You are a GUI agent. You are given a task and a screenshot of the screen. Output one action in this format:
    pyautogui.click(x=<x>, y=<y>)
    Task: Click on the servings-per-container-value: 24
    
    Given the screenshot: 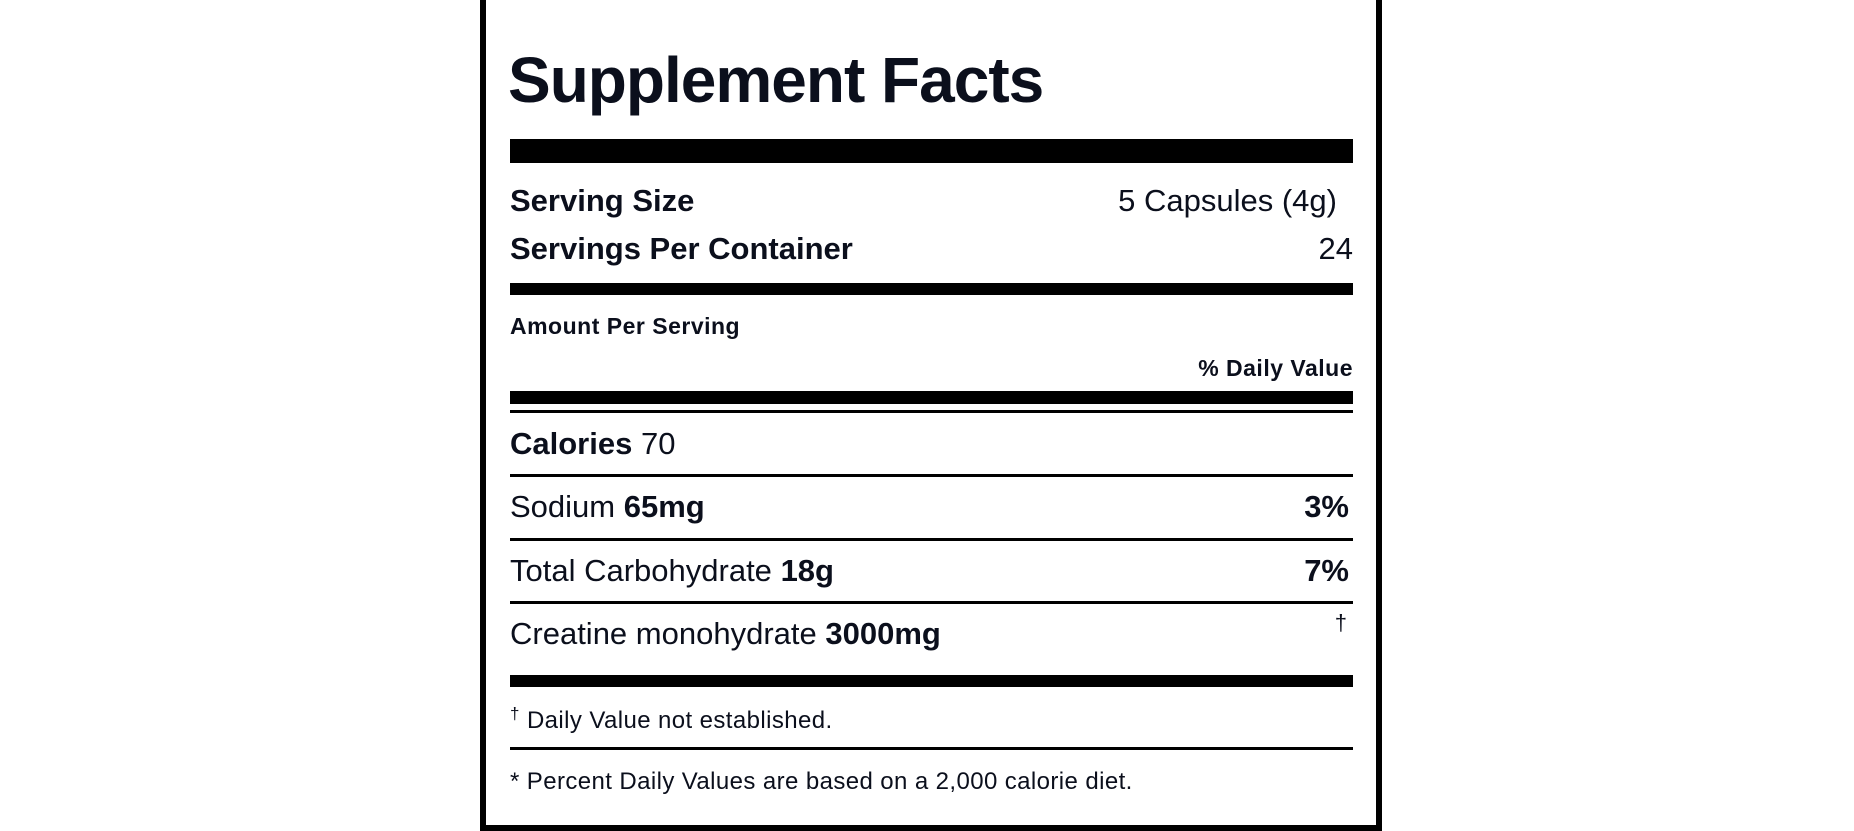 What is the action you would take?
    pyautogui.click(x=1335, y=248)
    